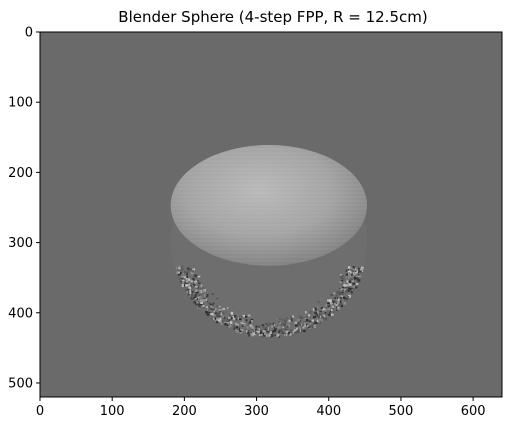 Image resolution: width=511 pixels, height=433 pixels. Describe the element at coordinates (328, 411) in the screenshot. I see `x-tick-label: 400` at that location.